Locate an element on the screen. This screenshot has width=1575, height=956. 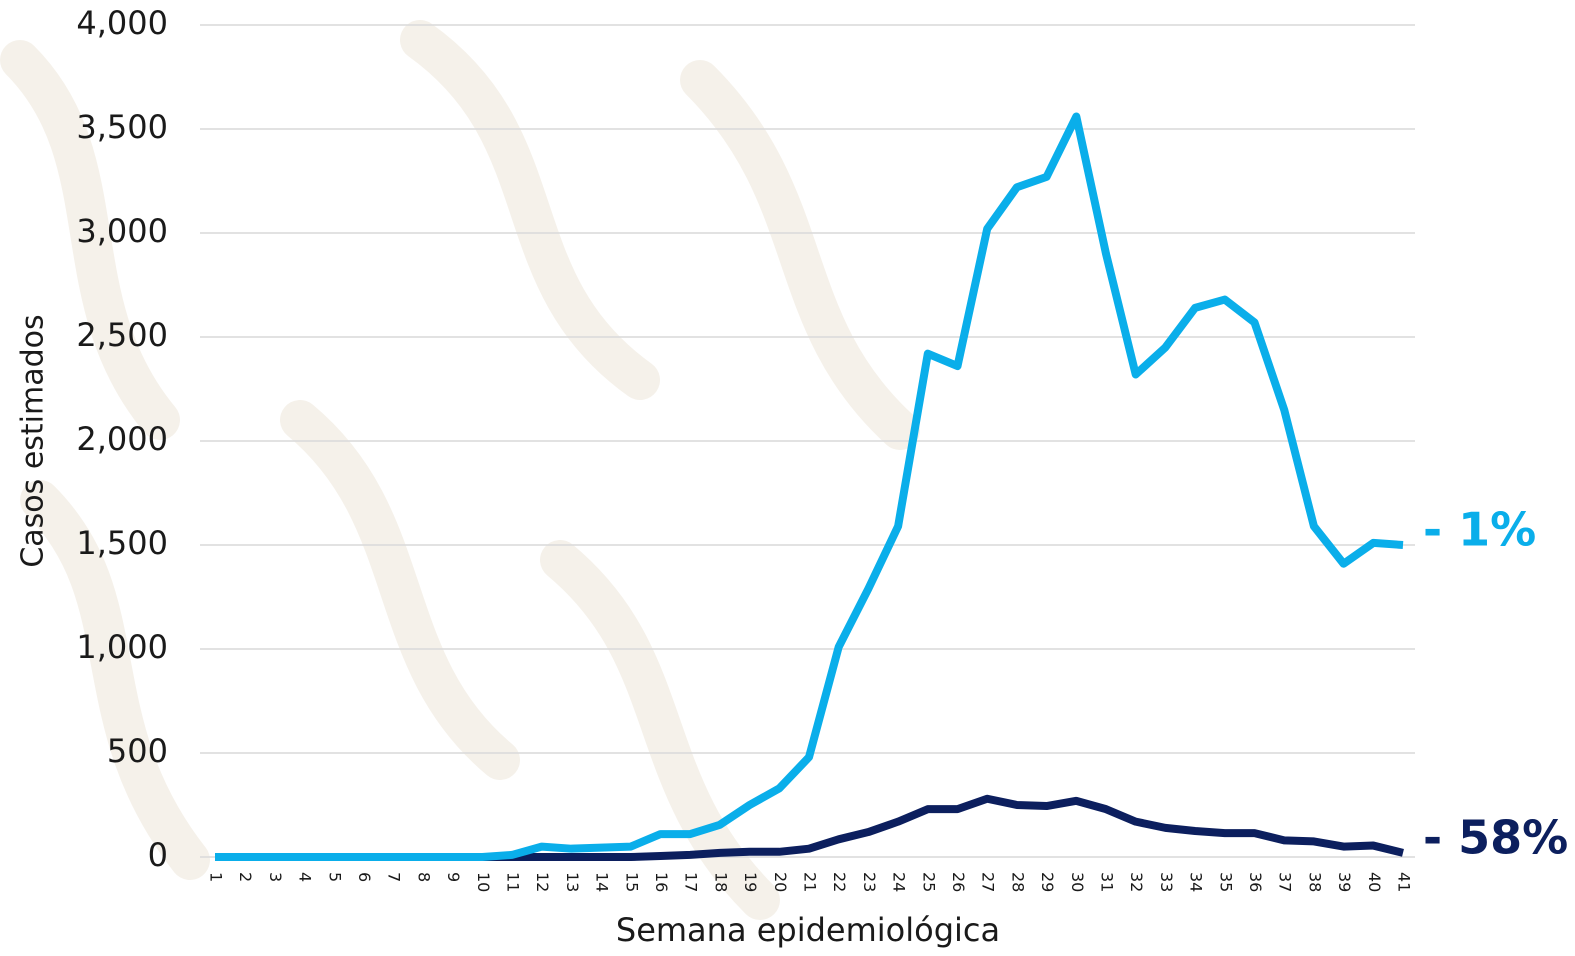
x-tick-label: 34 is located at coordinates (1196, 882).